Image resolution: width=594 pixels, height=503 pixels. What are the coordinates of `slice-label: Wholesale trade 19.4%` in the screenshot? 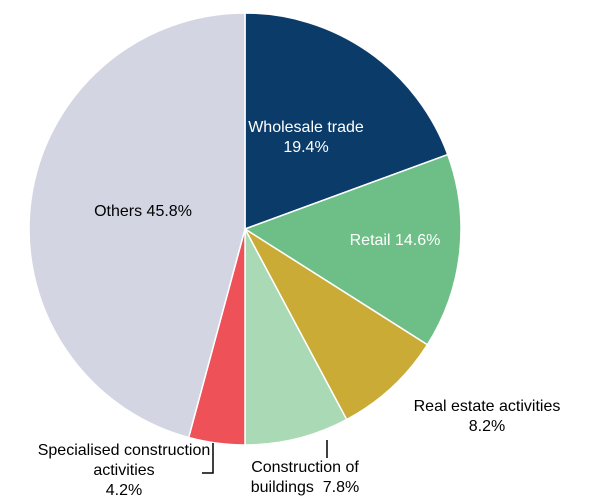 It's located at (306, 138).